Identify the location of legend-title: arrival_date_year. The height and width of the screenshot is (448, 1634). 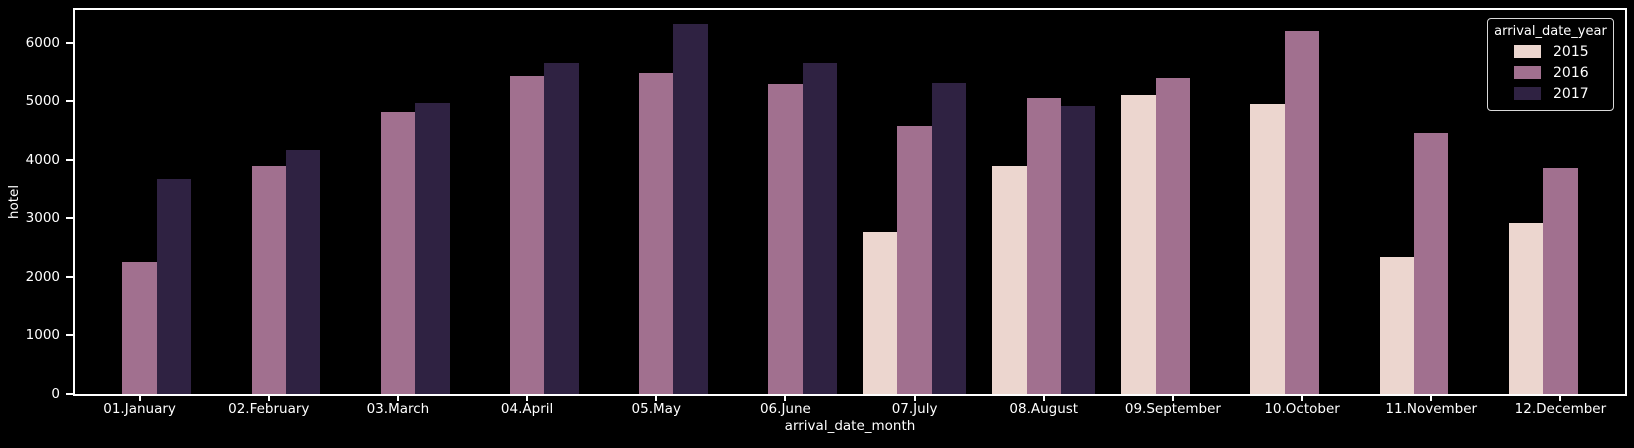
(1550, 31).